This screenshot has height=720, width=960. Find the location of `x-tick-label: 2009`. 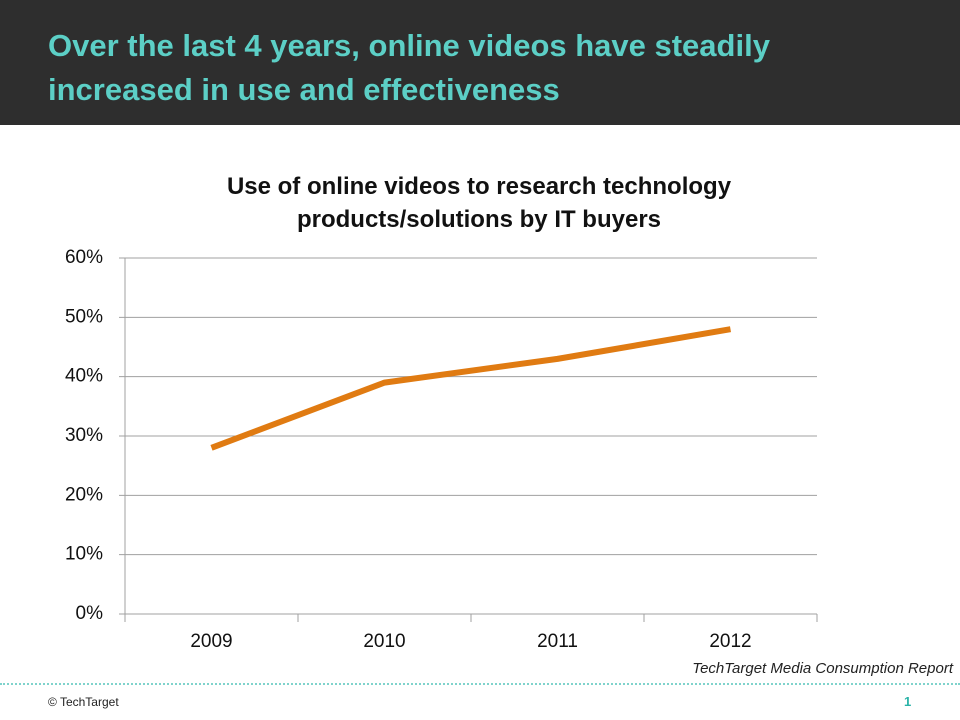

x-tick-label: 2009 is located at coordinates (211, 641).